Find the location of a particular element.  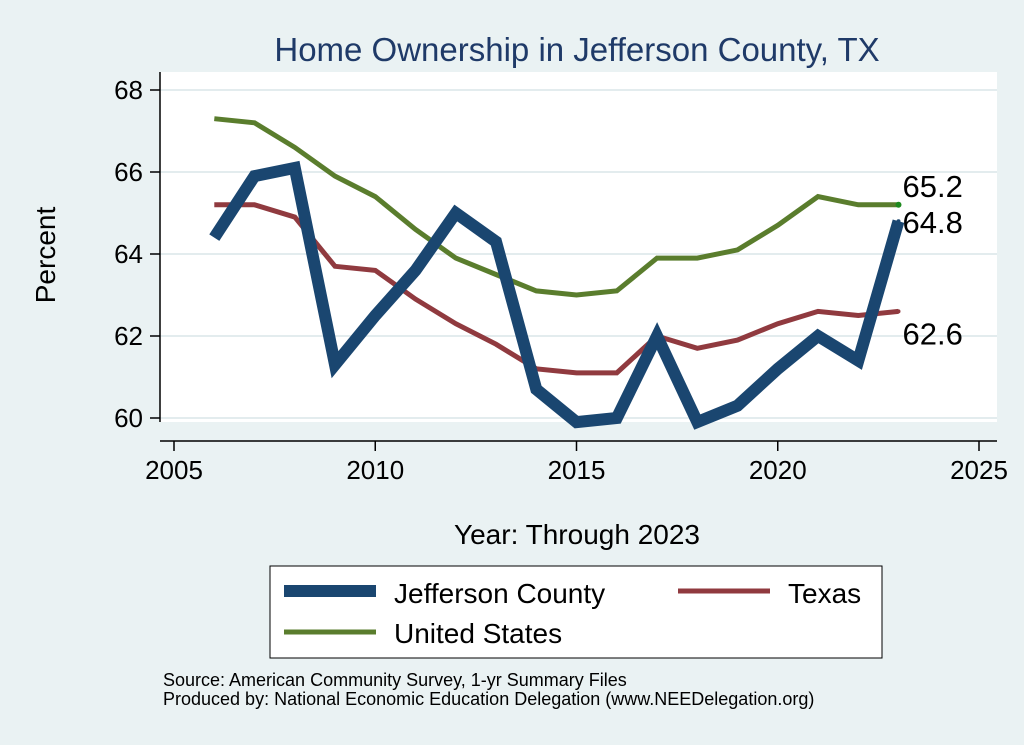

x-axis-ticks: 2005 2010 2015 2020 2025 is located at coordinates (576, 463).